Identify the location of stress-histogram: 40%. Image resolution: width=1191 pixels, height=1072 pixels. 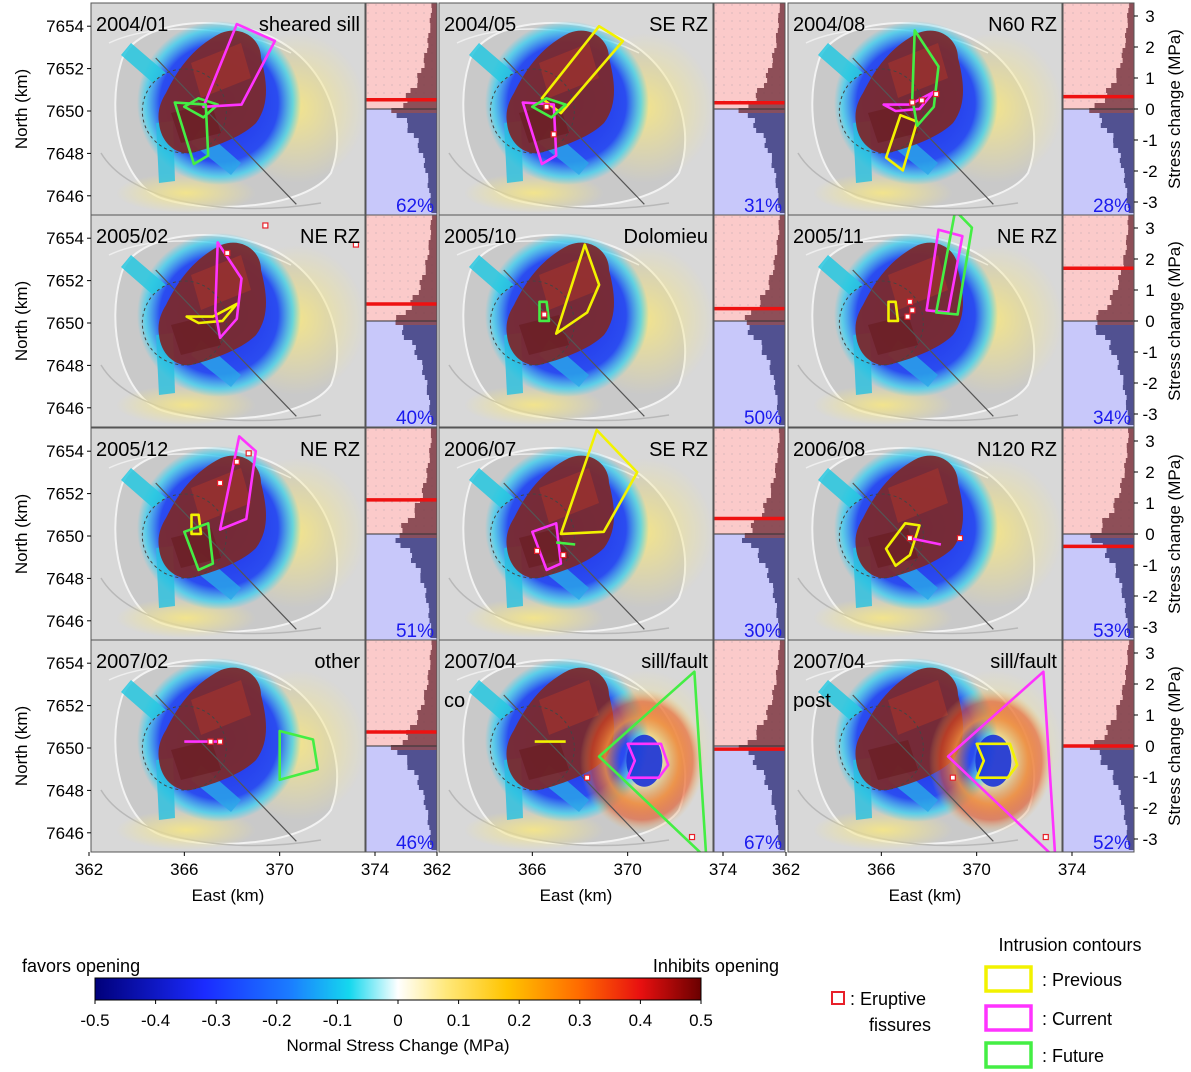
(401, 321).